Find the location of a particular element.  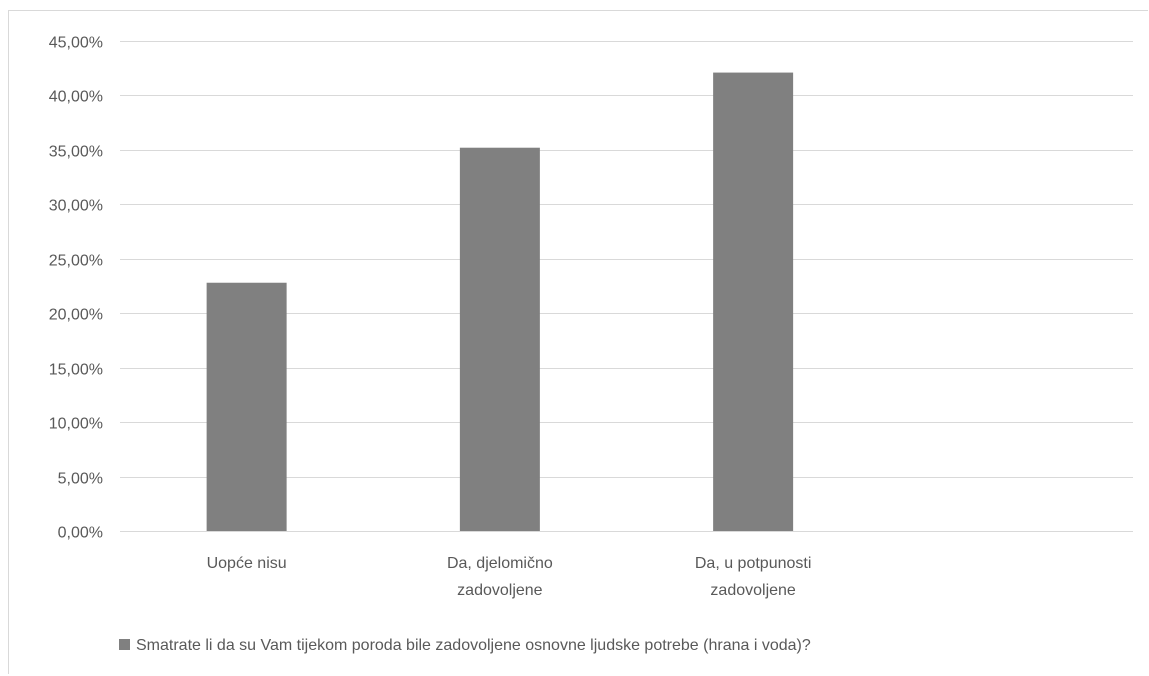

x-category-label: Da, djelomično is located at coordinates (500, 563).